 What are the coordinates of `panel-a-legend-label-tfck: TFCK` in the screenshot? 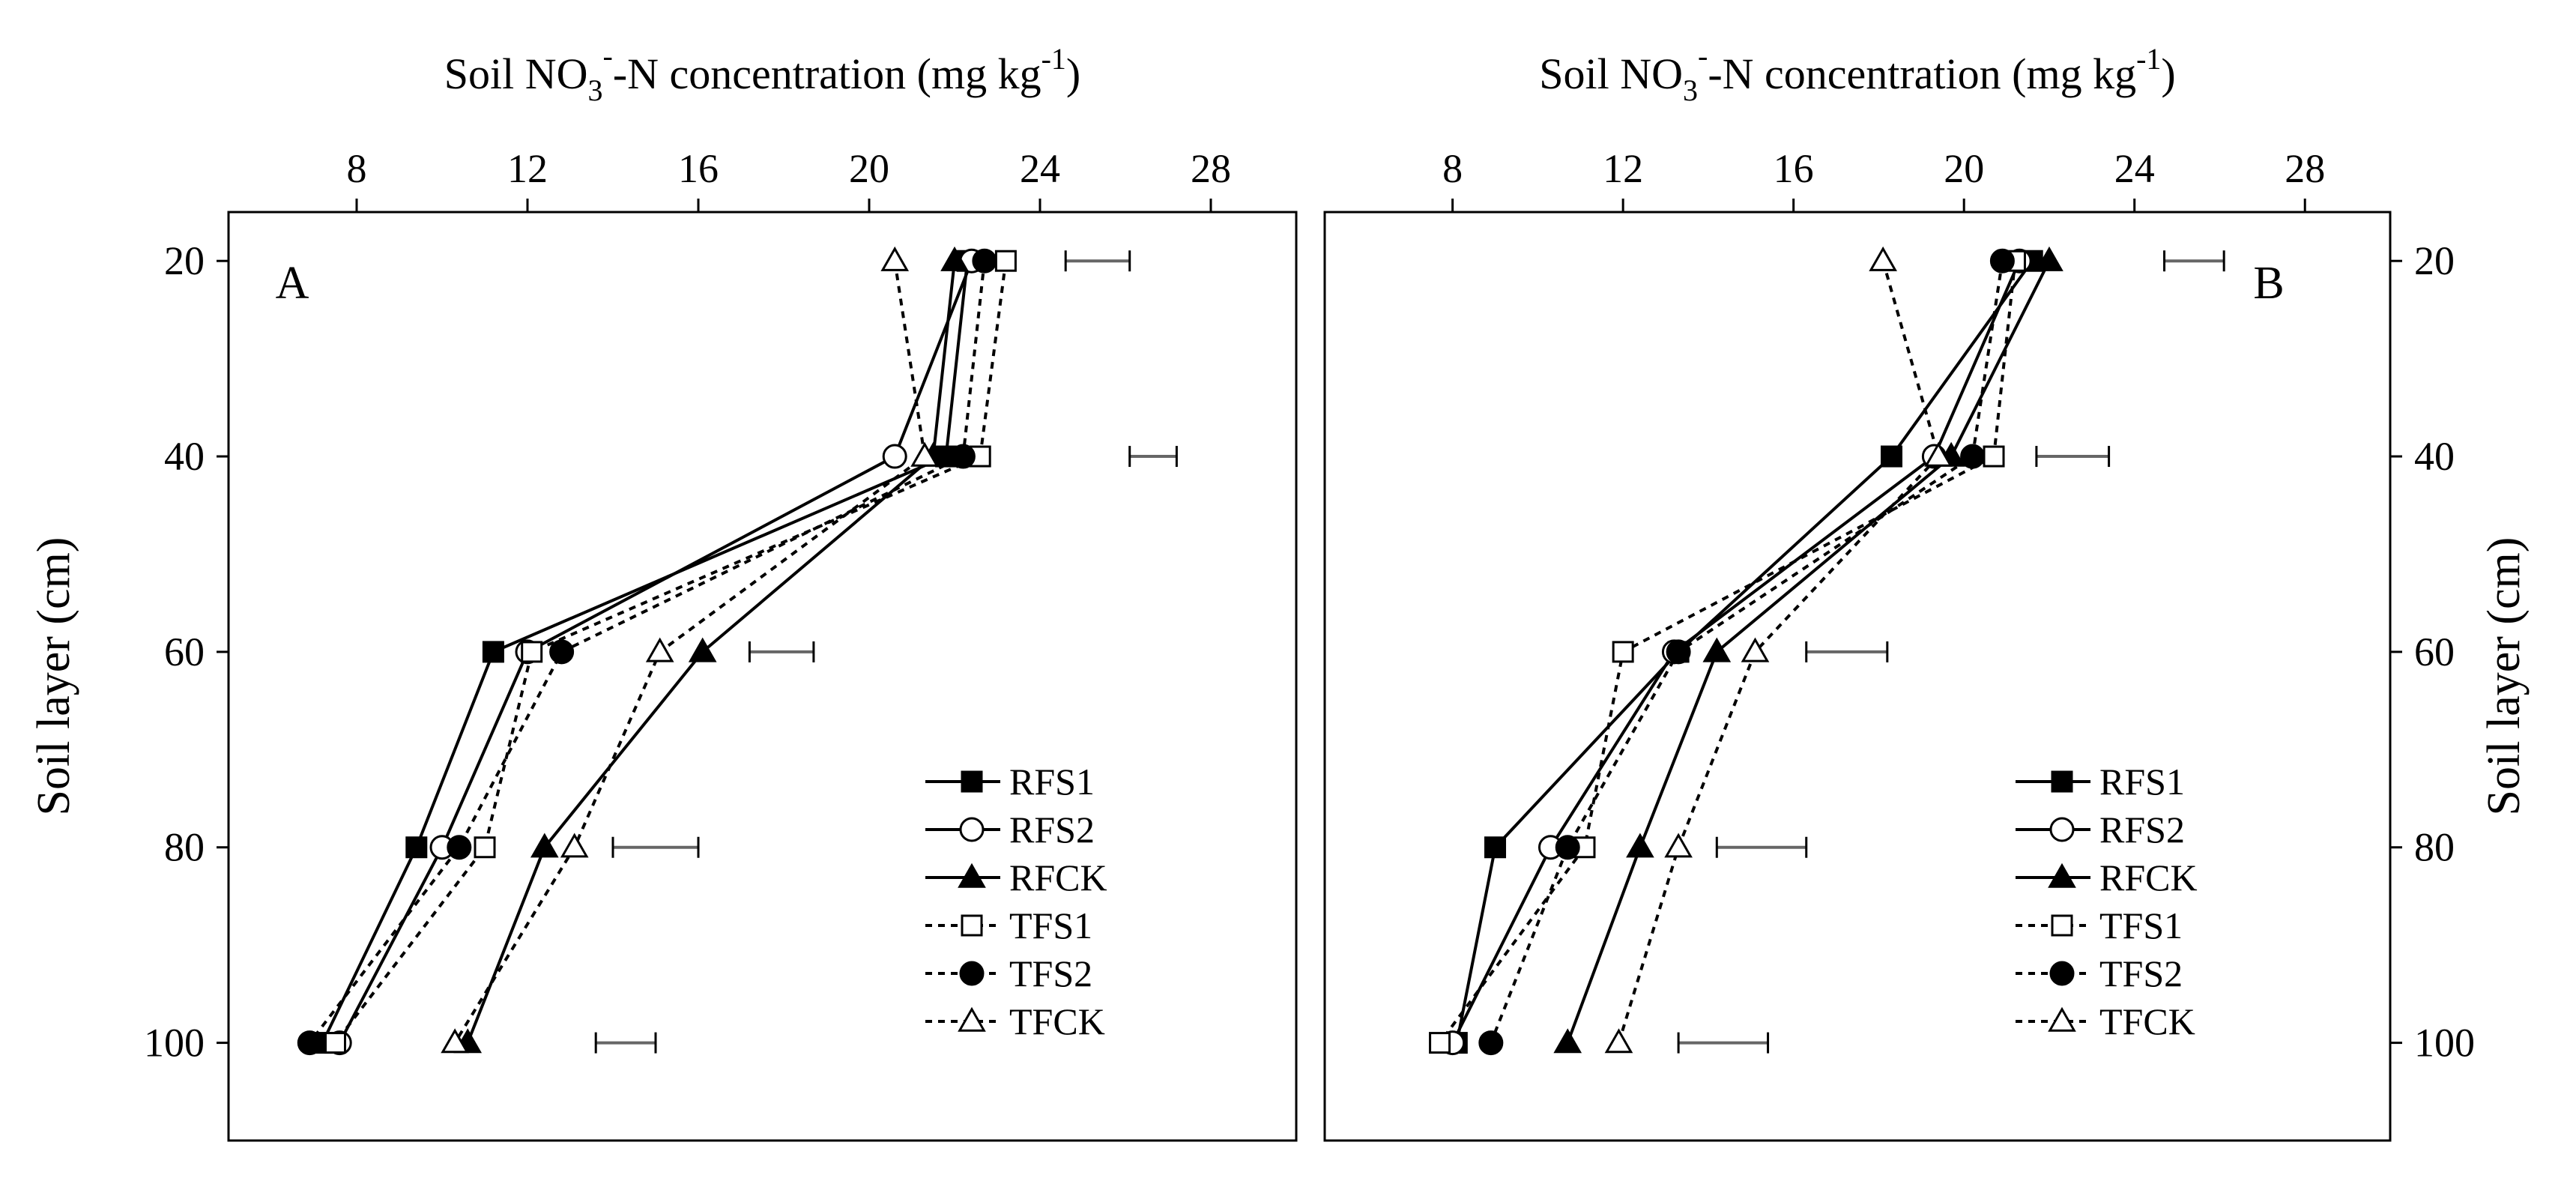 It's located at (1057, 1021).